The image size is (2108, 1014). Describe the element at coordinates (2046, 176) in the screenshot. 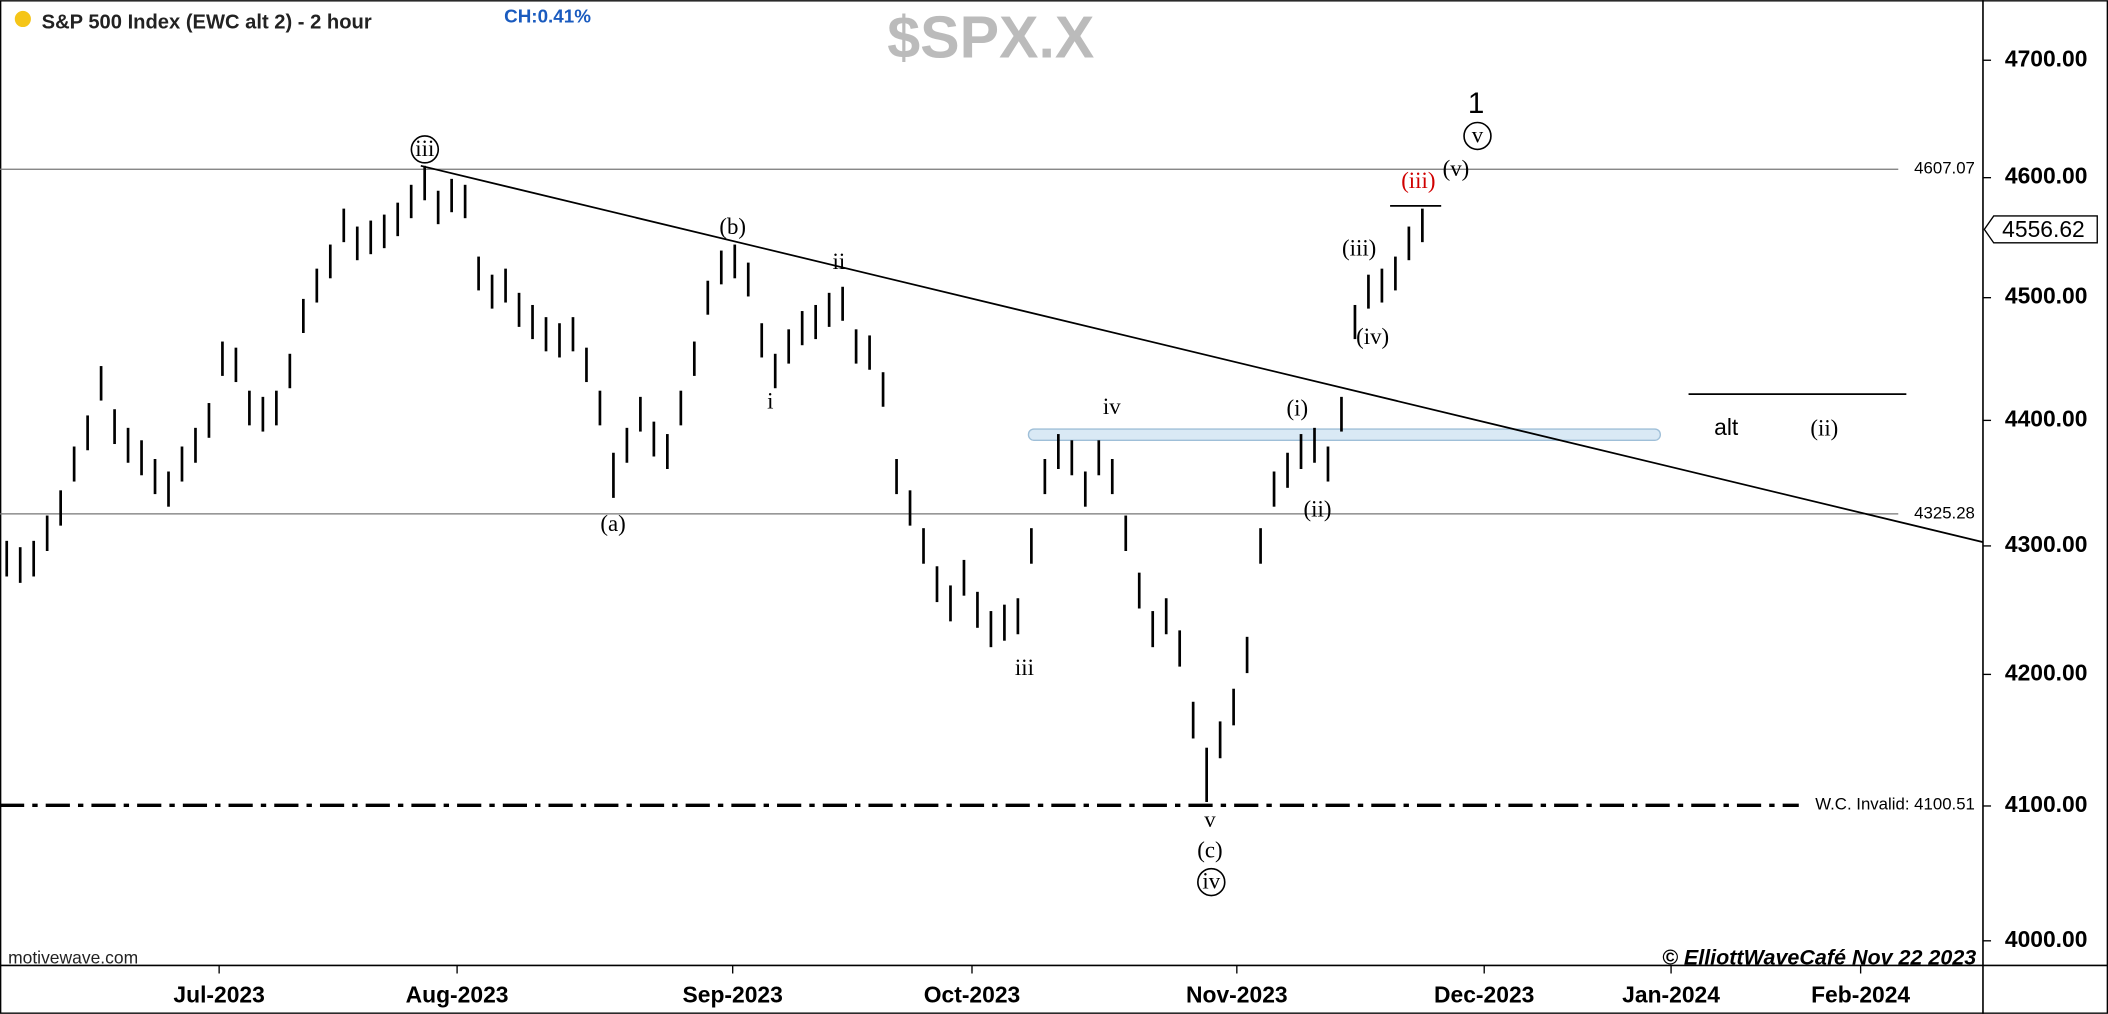

I see `y-tick-label: 4600.00` at that location.